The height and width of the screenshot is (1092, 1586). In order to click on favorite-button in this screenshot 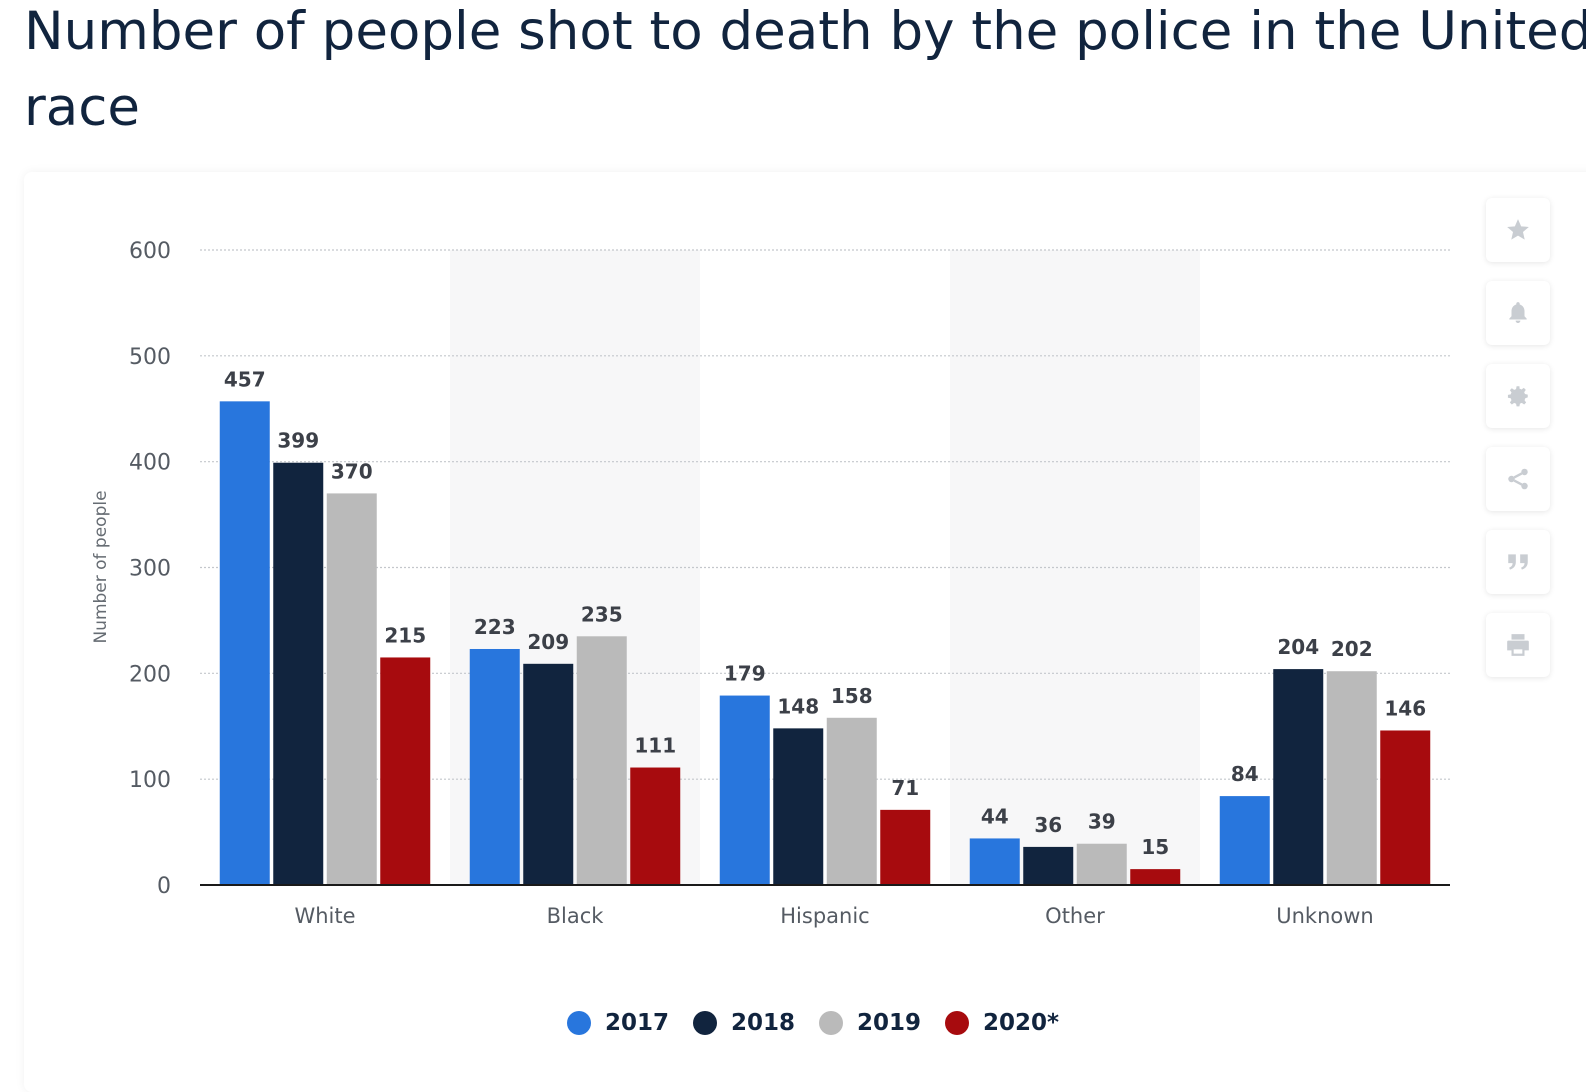, I will do `click(1518, 230)`.